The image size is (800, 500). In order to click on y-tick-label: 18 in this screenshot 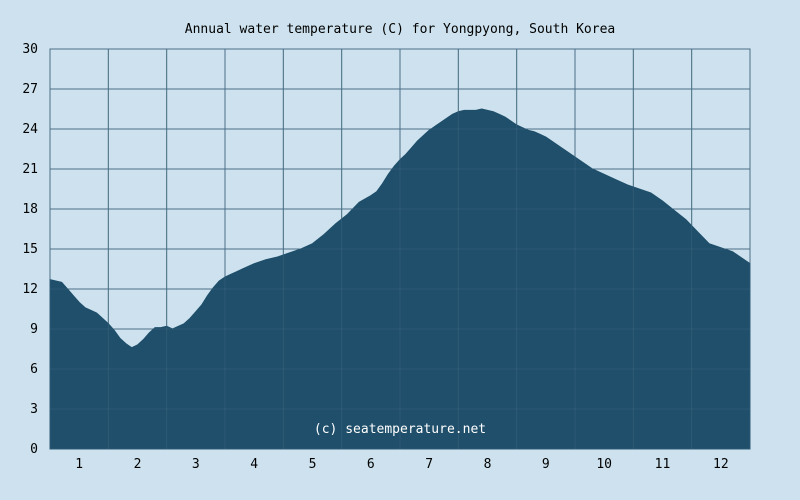, I will do `click(30, 209)`.